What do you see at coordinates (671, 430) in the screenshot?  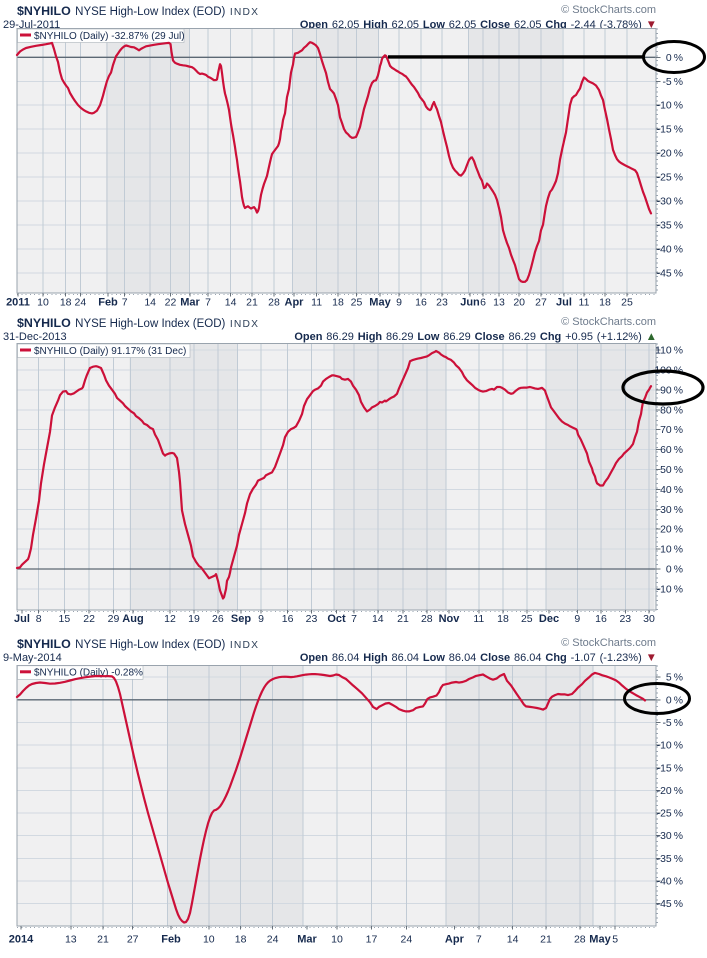 I see `svg-text: 70 %` at bounding box center [671, 430].